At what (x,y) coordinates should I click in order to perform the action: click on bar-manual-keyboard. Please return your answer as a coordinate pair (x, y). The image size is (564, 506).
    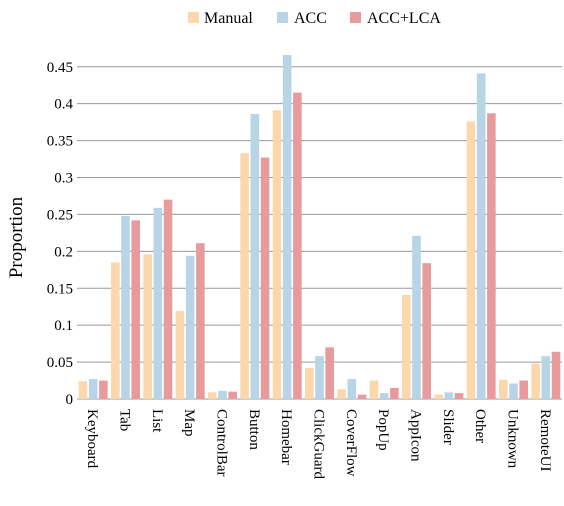
    Looking at the image, I should click on (83, 390).